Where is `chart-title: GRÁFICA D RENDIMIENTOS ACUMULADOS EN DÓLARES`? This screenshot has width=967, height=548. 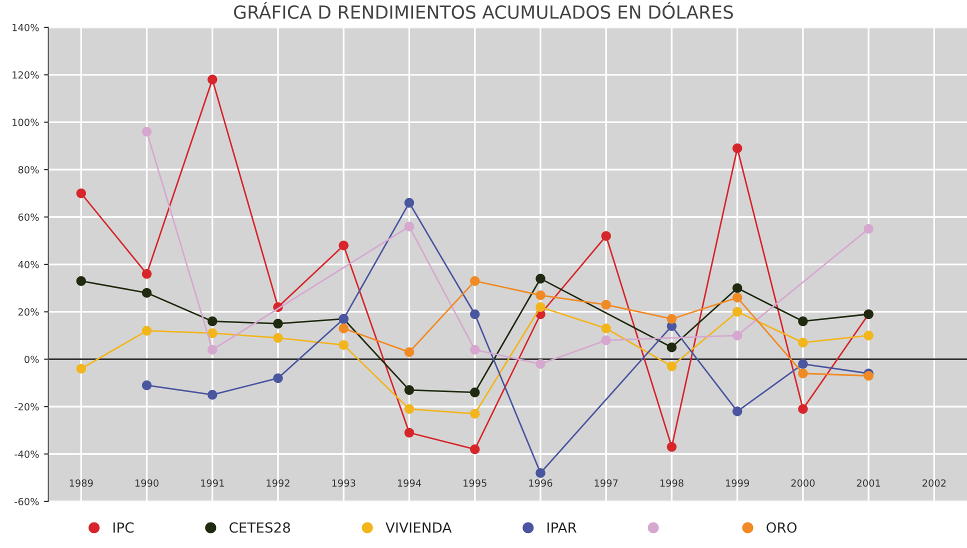
chart-title: GRÁFICA D RENDIMIENTOS ACUMULADOS EN DÓLARES is located at coordinates (483, 10).